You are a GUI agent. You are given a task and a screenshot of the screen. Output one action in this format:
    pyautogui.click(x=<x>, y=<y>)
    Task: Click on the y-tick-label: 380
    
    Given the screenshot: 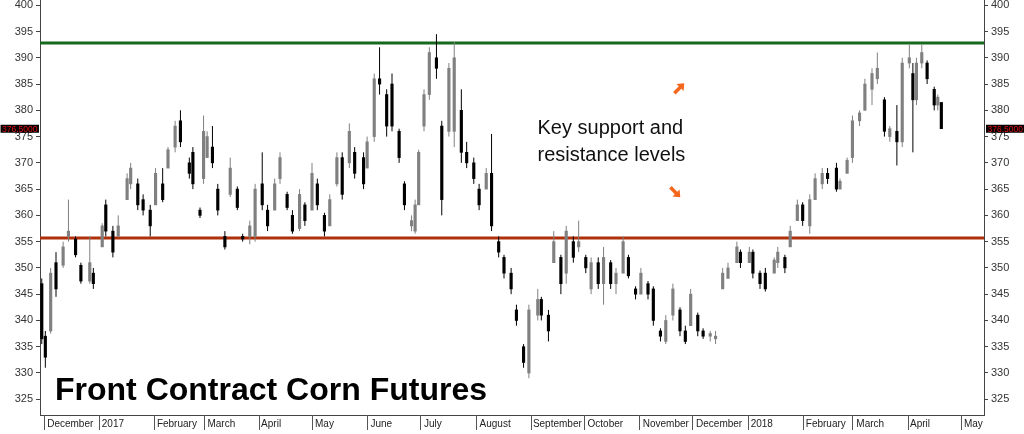 What is the action you would take?
    pyautogui.click(x=23, y=109)
    